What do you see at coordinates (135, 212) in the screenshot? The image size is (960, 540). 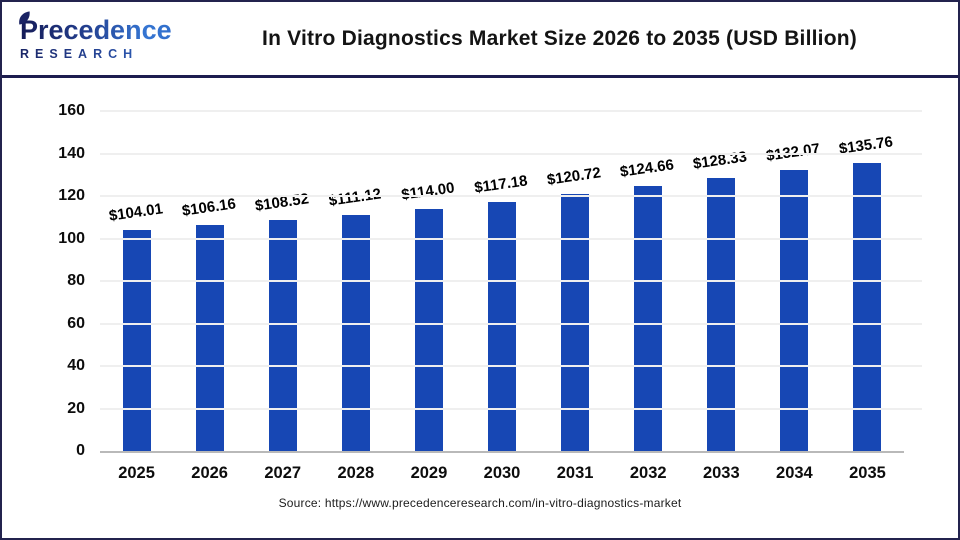 I see `bar-value-label: $104.01` at bounding box center [135, 212].